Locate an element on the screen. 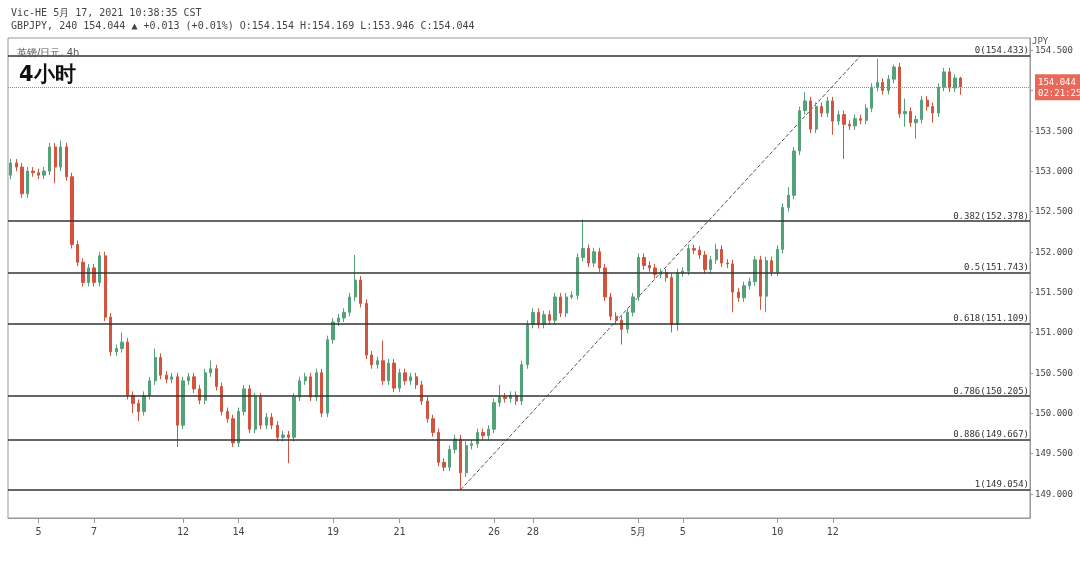  y-axis-title: JPY is located at coordinates (1040, 41).